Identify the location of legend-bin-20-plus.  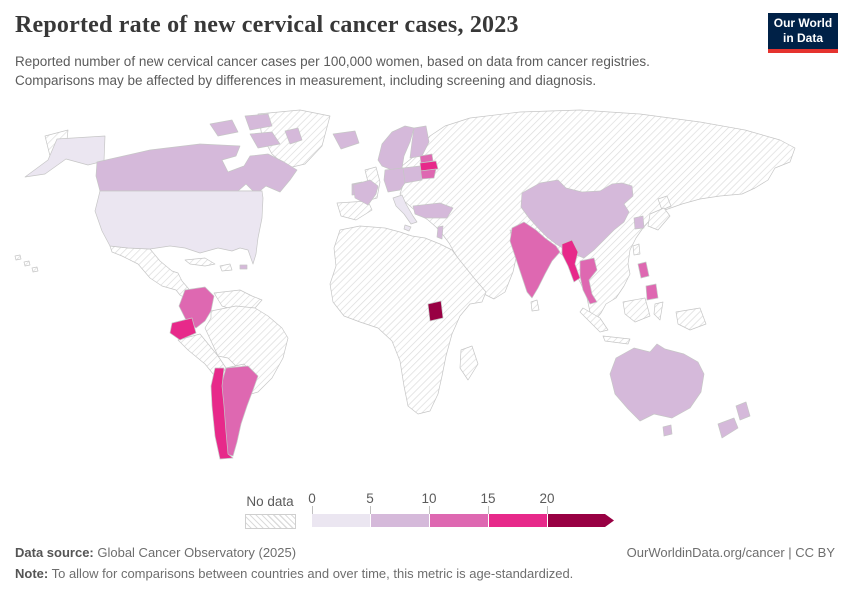
(581, 520).